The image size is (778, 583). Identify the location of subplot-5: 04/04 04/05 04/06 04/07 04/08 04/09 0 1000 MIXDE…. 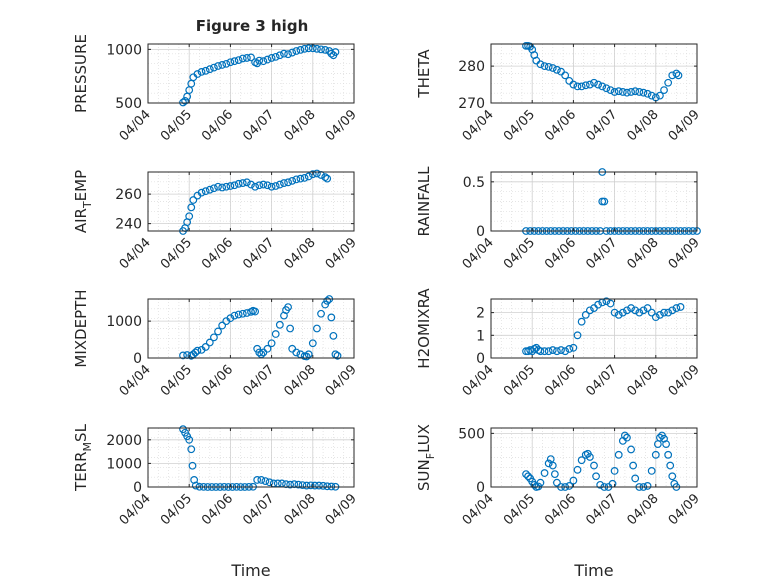
(216, 344).